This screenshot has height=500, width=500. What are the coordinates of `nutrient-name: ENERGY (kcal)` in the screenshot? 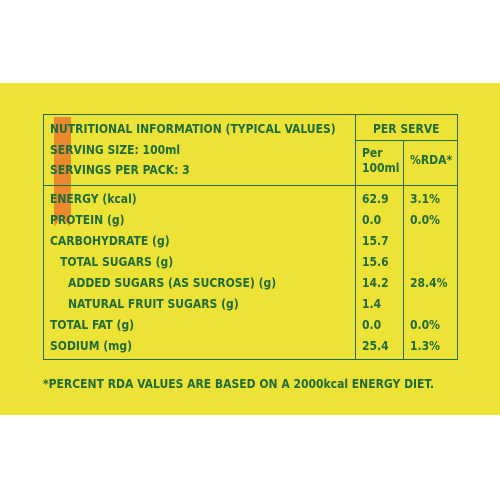 It's located at (93, 199).